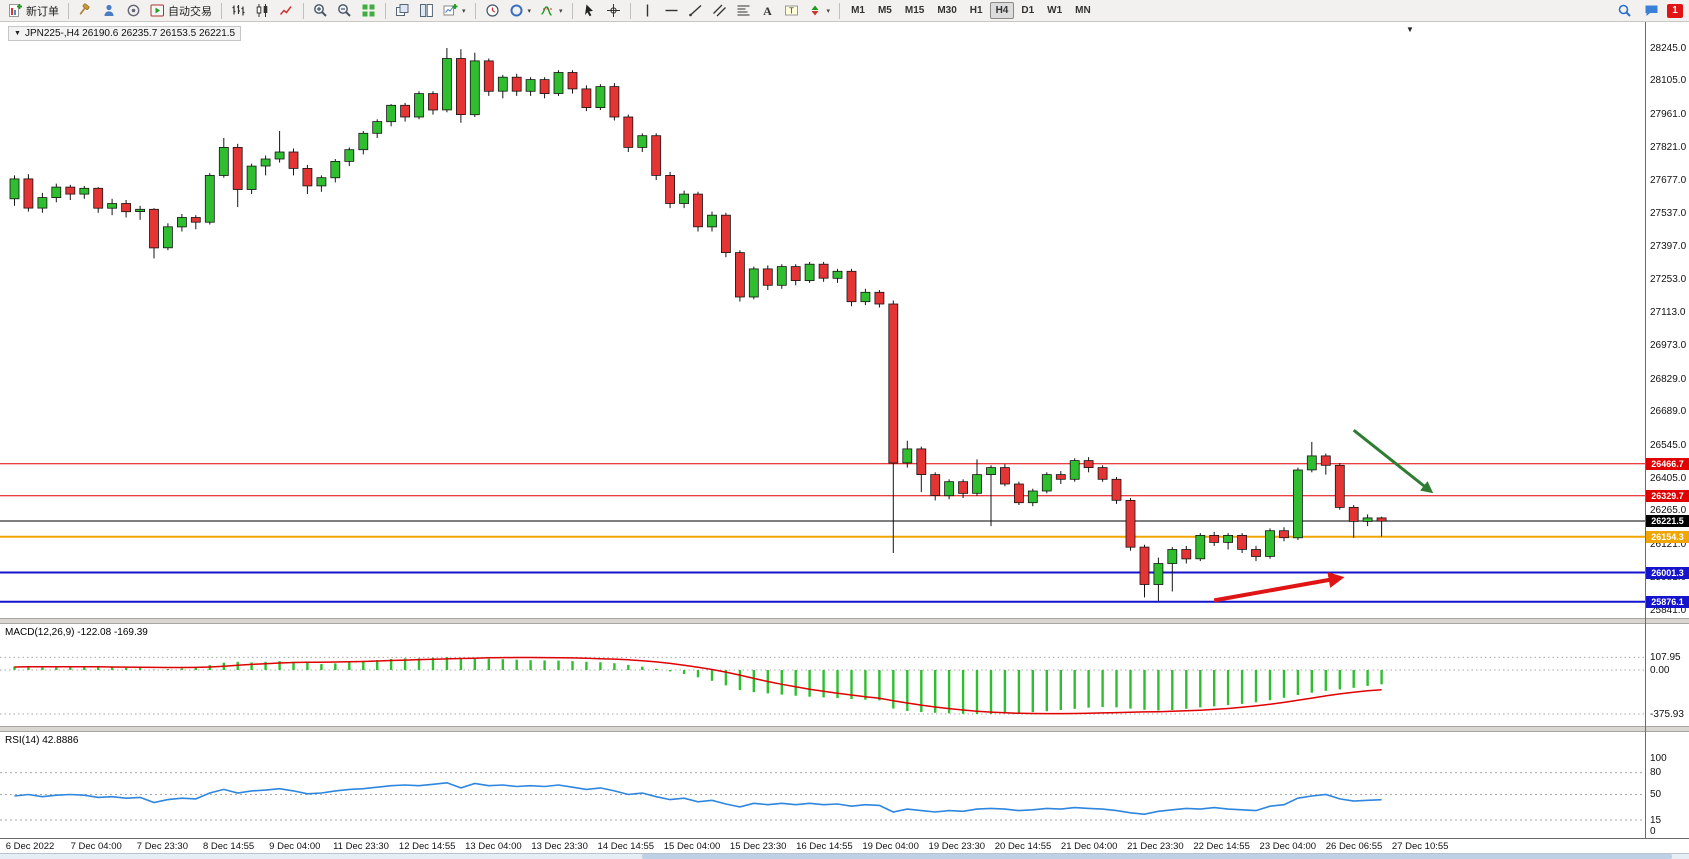  Describe the element at coordinates (17, 33) in the screenshot. I see `collapse-triangle-icon: ▼` at that location.